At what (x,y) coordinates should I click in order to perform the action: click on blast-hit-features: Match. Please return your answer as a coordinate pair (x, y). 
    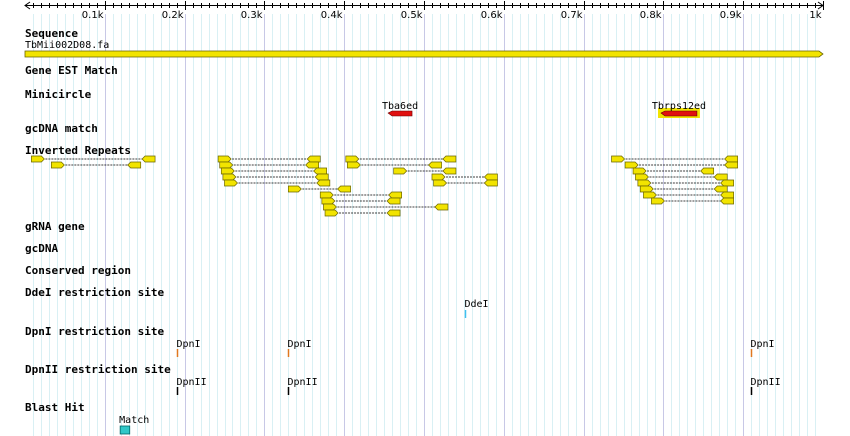
    Looking at the image, I should click on (134, 425).